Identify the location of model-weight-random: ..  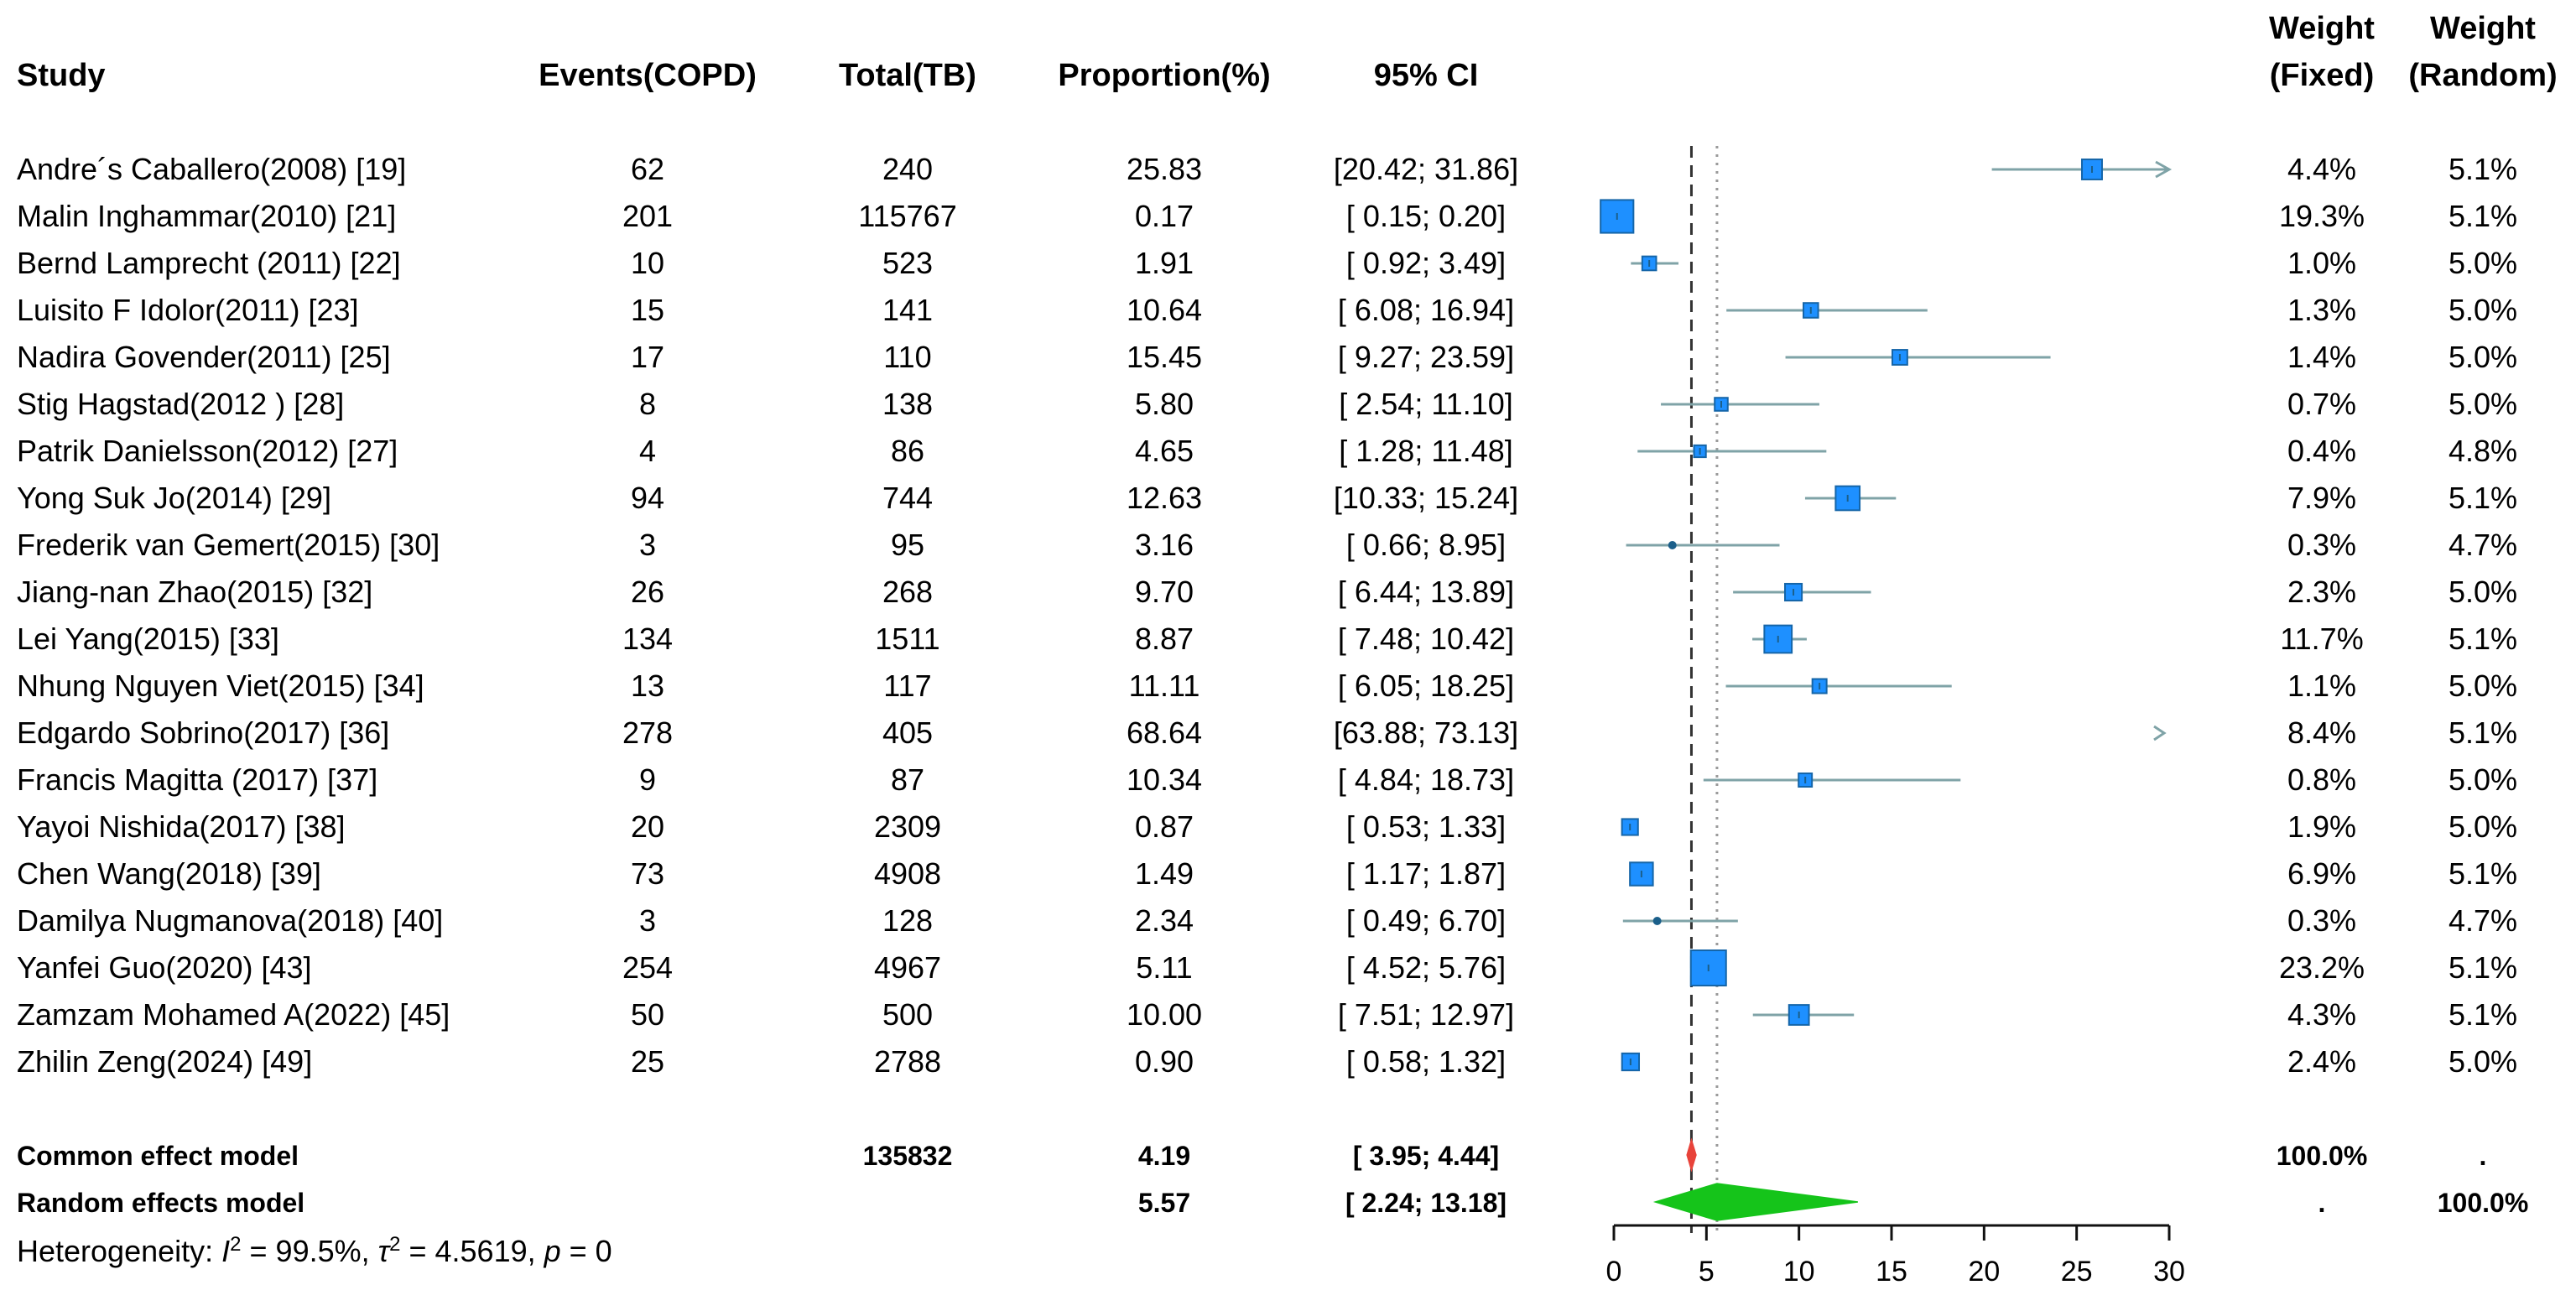
(2483, 1156).